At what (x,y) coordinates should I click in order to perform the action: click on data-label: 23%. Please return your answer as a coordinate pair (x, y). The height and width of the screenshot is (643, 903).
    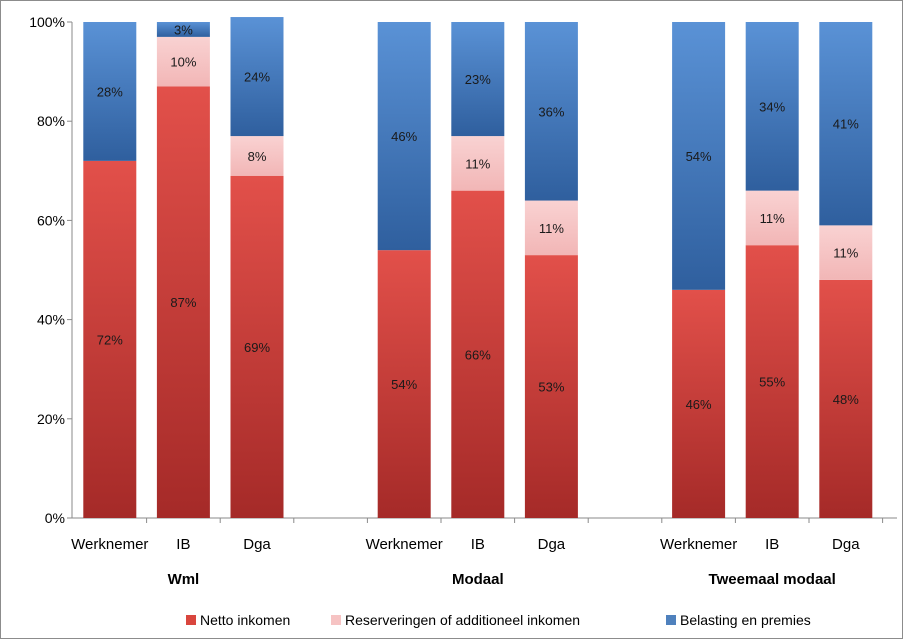
    Looking at the image, I should click on (478, 79).